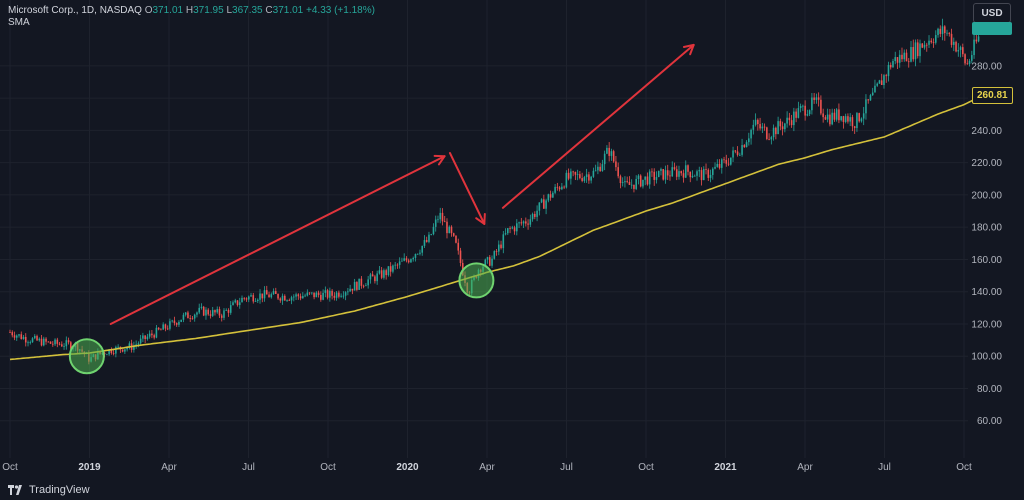 This screenshot has height=500, width=1024. Describe the element at coordinates (566, 467) in the screenshot. I see `time-tick-label: Jul` at that location.